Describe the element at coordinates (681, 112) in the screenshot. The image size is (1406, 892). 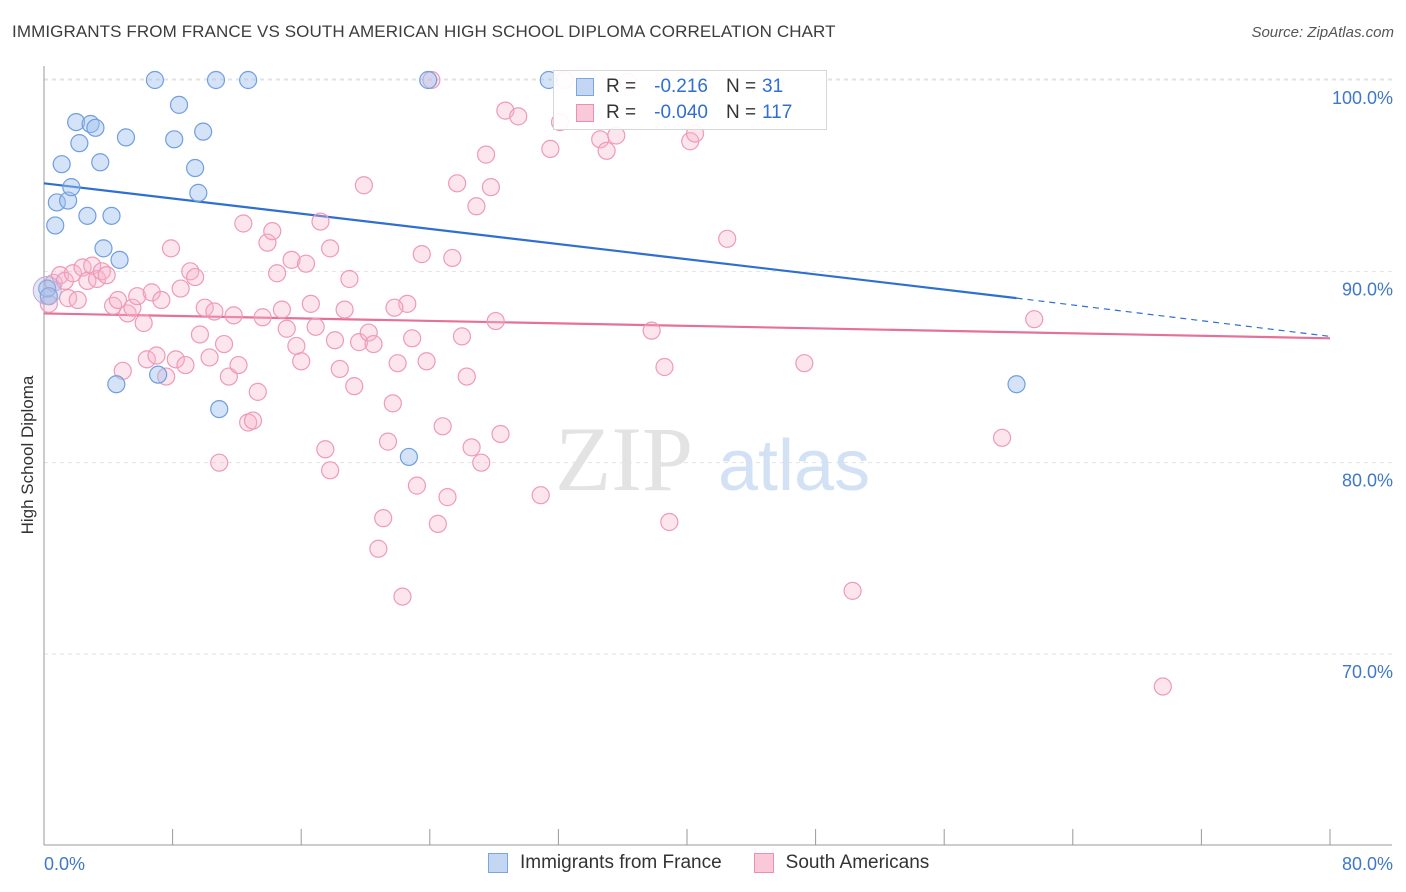
I see `legend-r-value: -0.040` at that location.